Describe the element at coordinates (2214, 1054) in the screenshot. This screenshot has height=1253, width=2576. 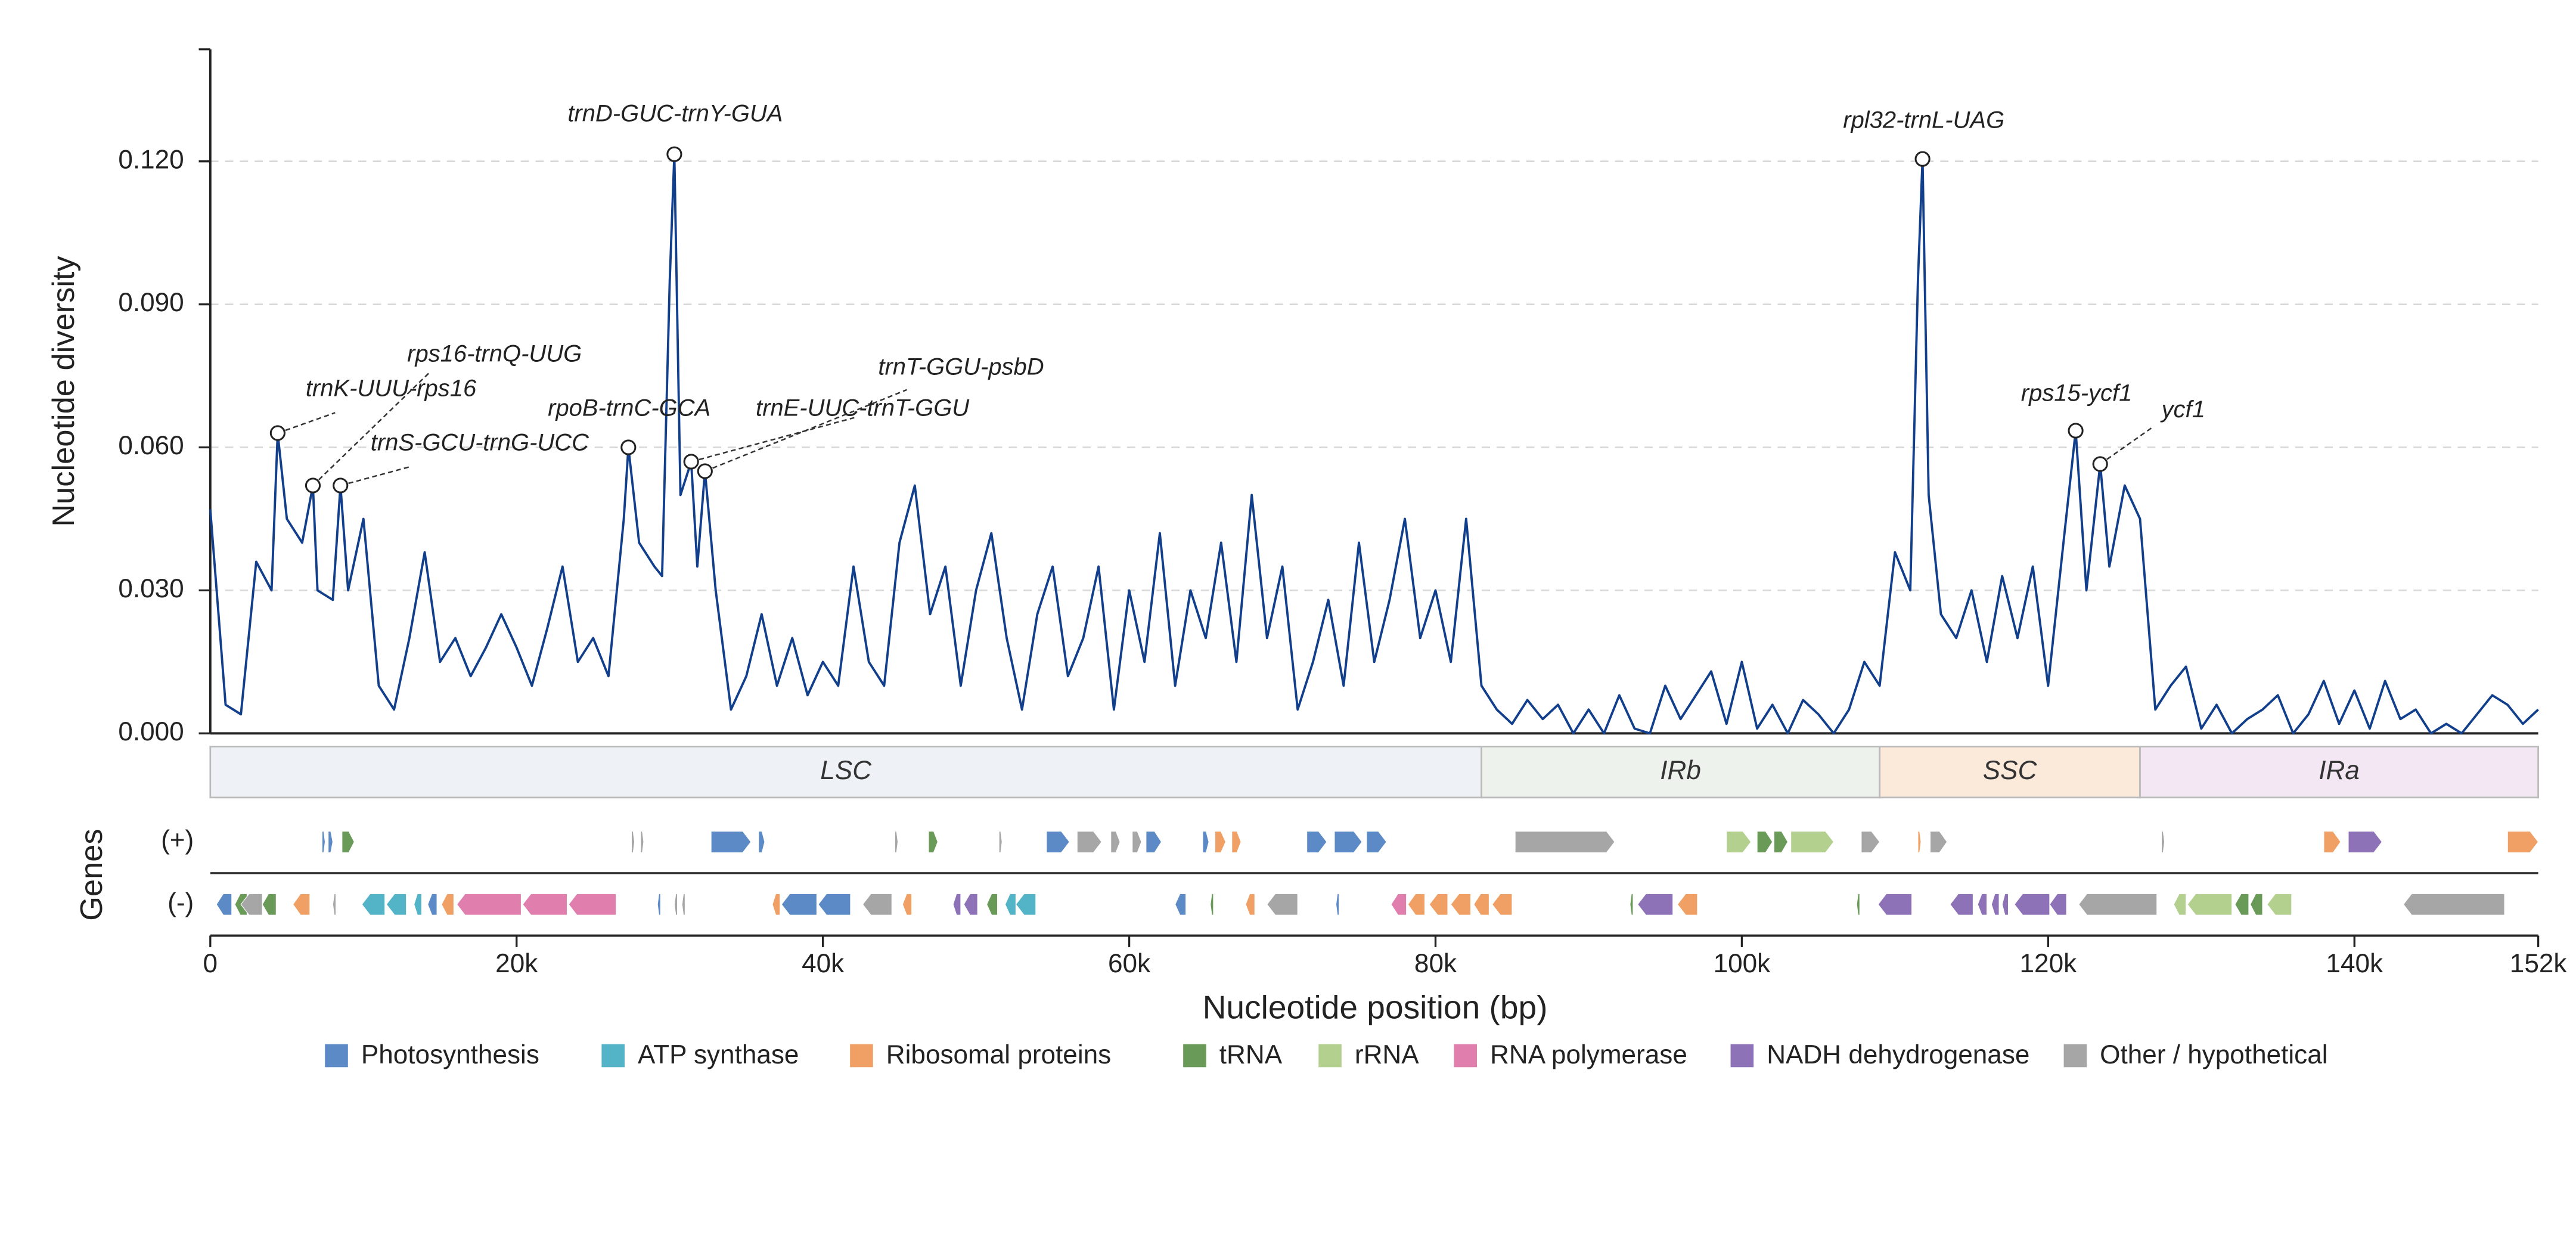
I see `legend-label: Other / hypothetical` at that location.